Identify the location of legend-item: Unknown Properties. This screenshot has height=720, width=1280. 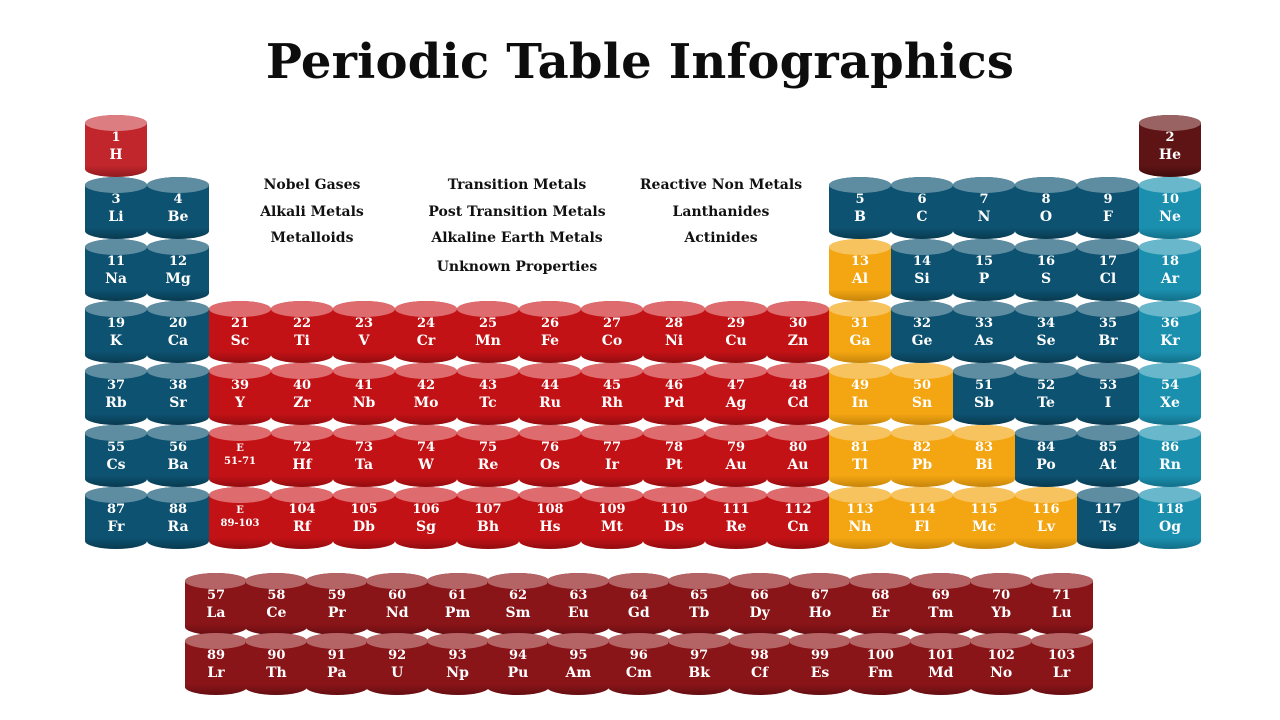
(517, 267).